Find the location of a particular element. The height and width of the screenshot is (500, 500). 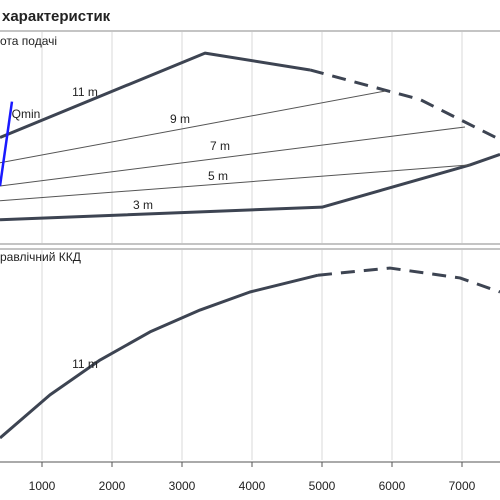

series-label: 9 m is located at coordinates (180, 119).